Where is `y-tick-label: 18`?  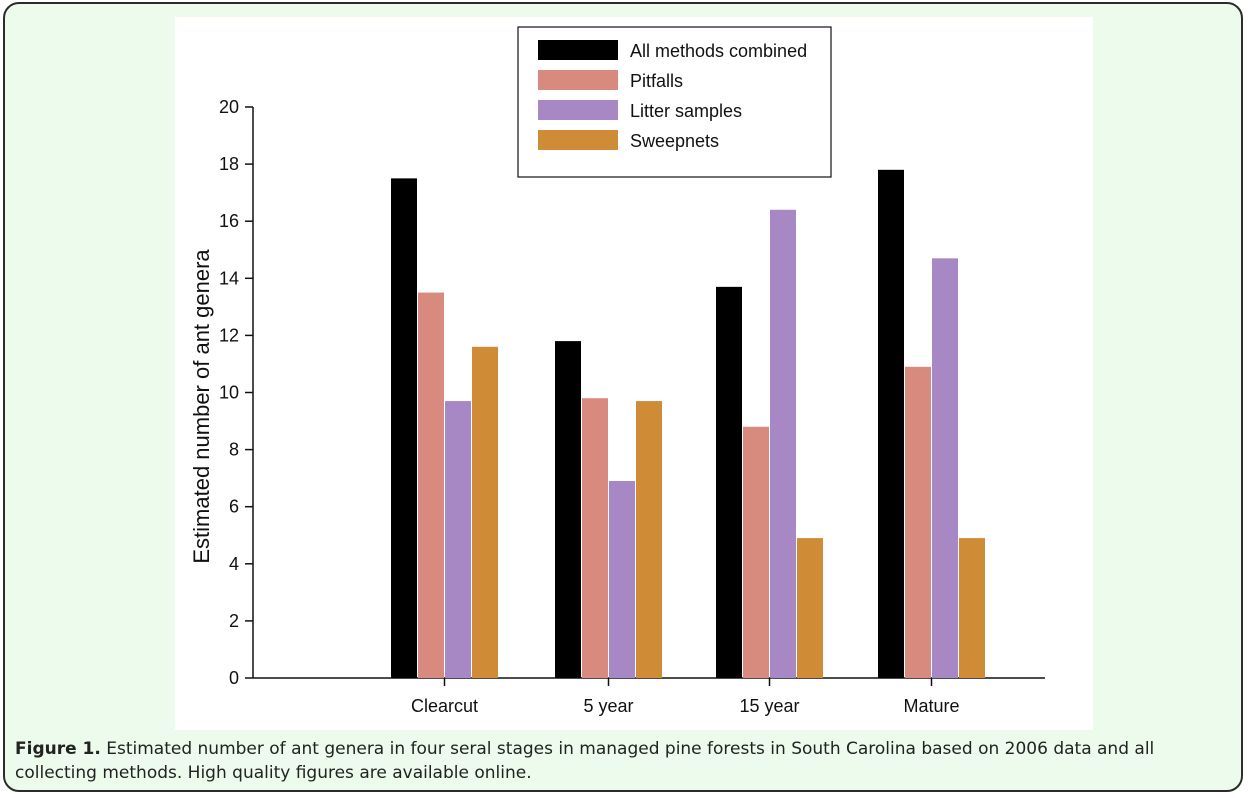
y-tick-label: 18 is located at coordinates (229, 164).